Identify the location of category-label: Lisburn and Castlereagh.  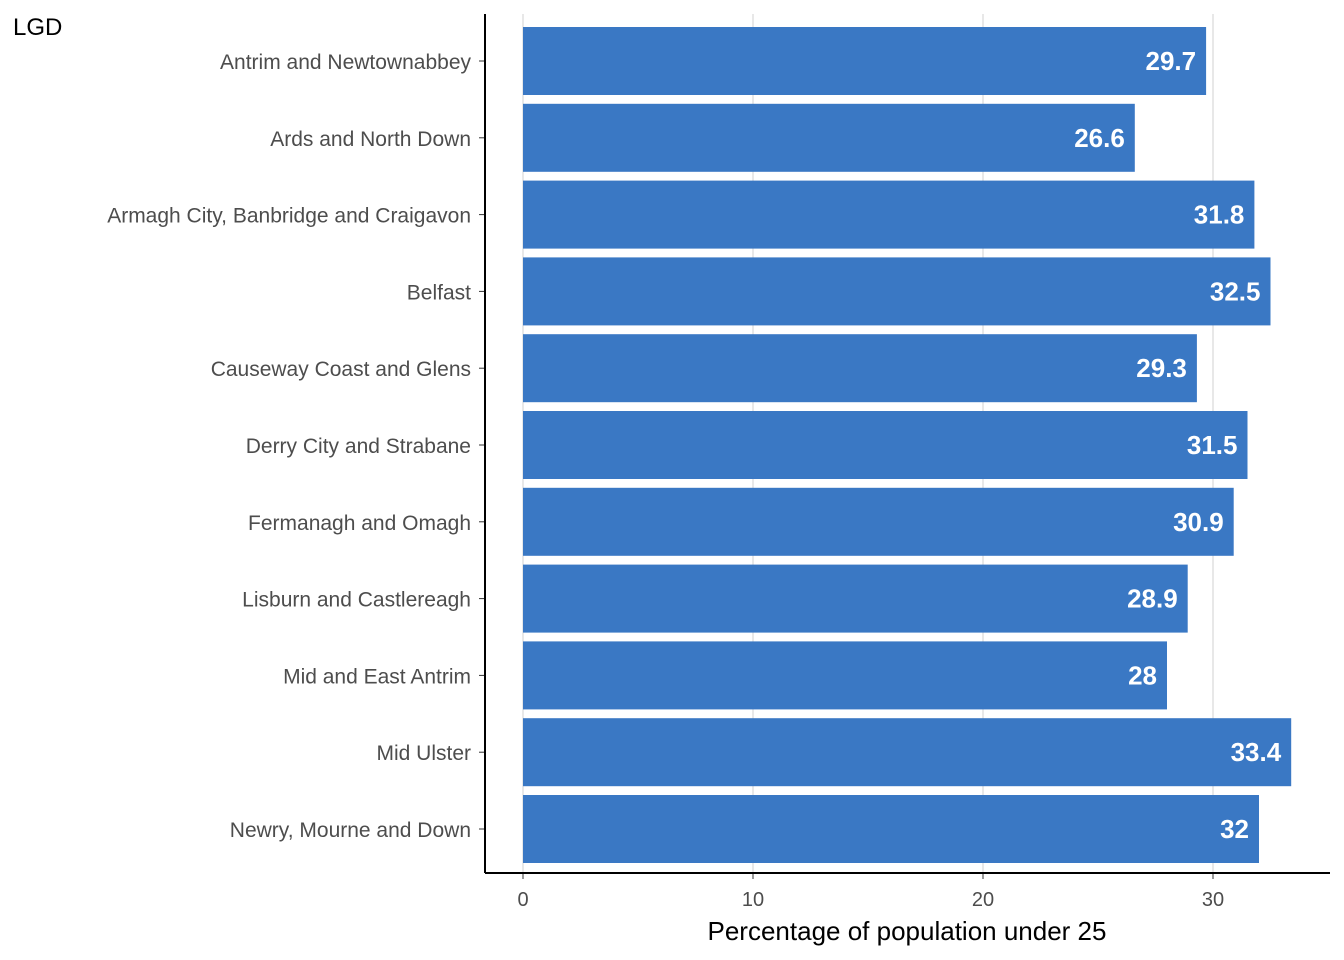
(356, 600).